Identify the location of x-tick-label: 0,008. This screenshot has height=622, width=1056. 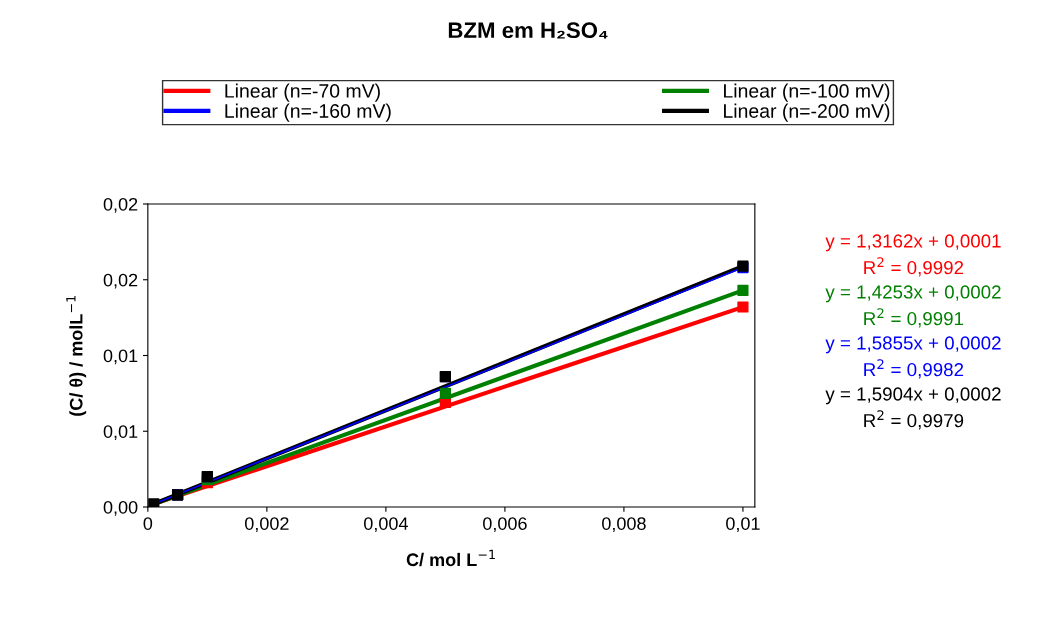
(624, 525).